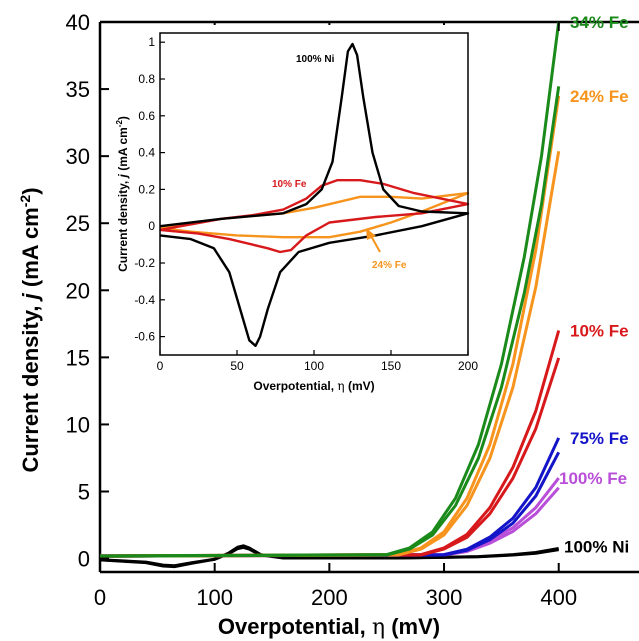 This screenshot has width=639, height=641. I want to click on main-label-75-fe: 75% Fe, so click(599, 438).